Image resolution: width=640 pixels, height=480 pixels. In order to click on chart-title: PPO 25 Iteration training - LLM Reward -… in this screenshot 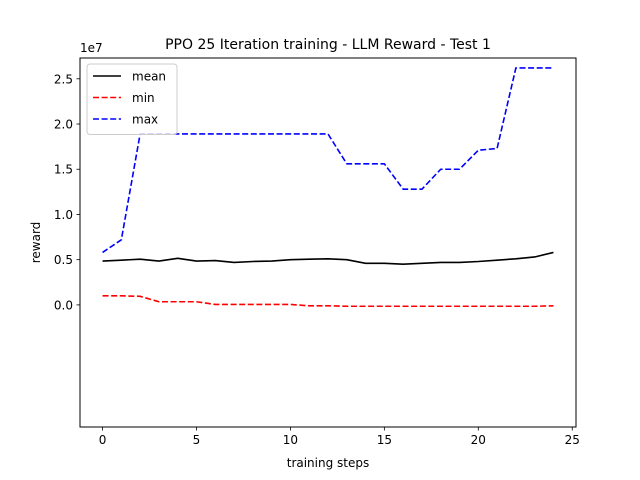, I will do `click(328, 45)`.